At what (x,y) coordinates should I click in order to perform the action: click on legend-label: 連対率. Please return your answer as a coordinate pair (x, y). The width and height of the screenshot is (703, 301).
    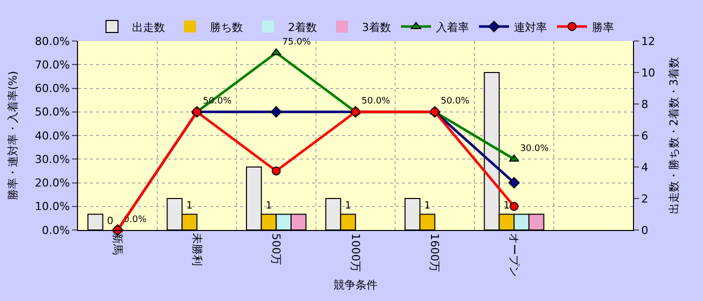
    Looking at the image, I should click on (530, 27).